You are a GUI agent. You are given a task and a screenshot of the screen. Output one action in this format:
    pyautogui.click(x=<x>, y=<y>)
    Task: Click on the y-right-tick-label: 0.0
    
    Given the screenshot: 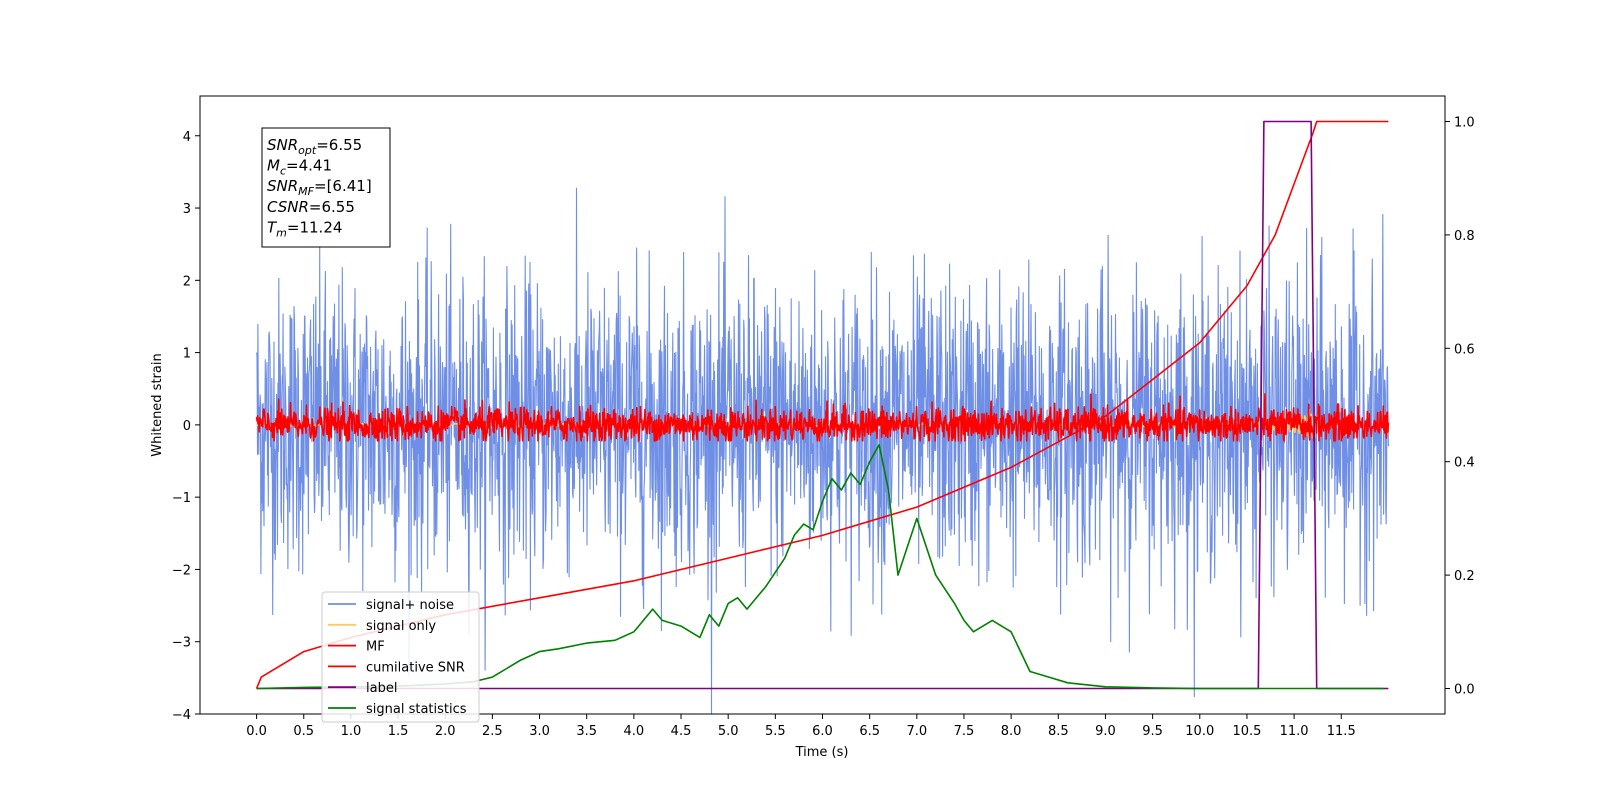 What is the action you would take?
    pyautogui.click(x=1464, y=689)
    